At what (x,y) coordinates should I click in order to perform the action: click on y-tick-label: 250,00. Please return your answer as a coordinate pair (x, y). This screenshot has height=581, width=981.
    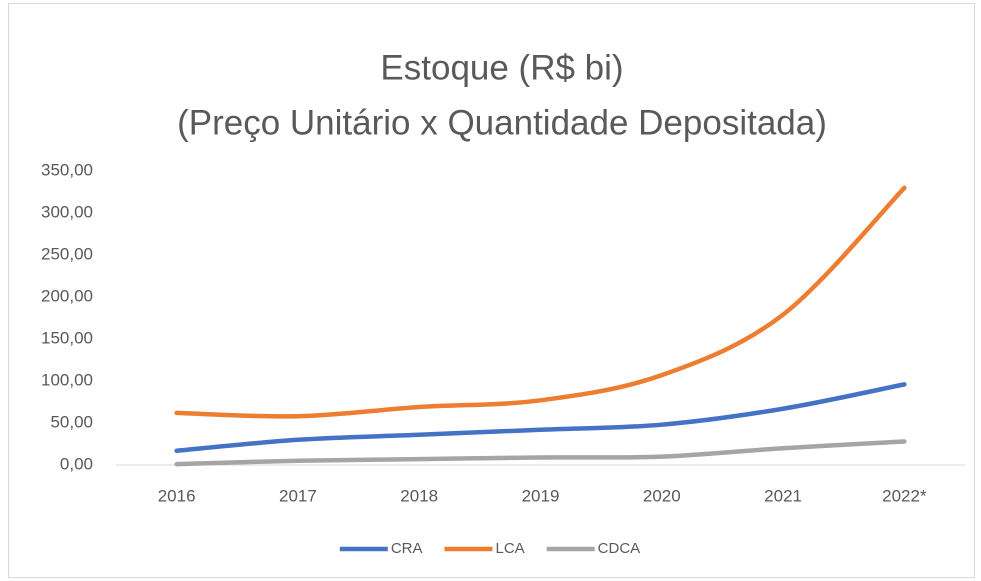
    Looking at the image, I should click on (67, 253).